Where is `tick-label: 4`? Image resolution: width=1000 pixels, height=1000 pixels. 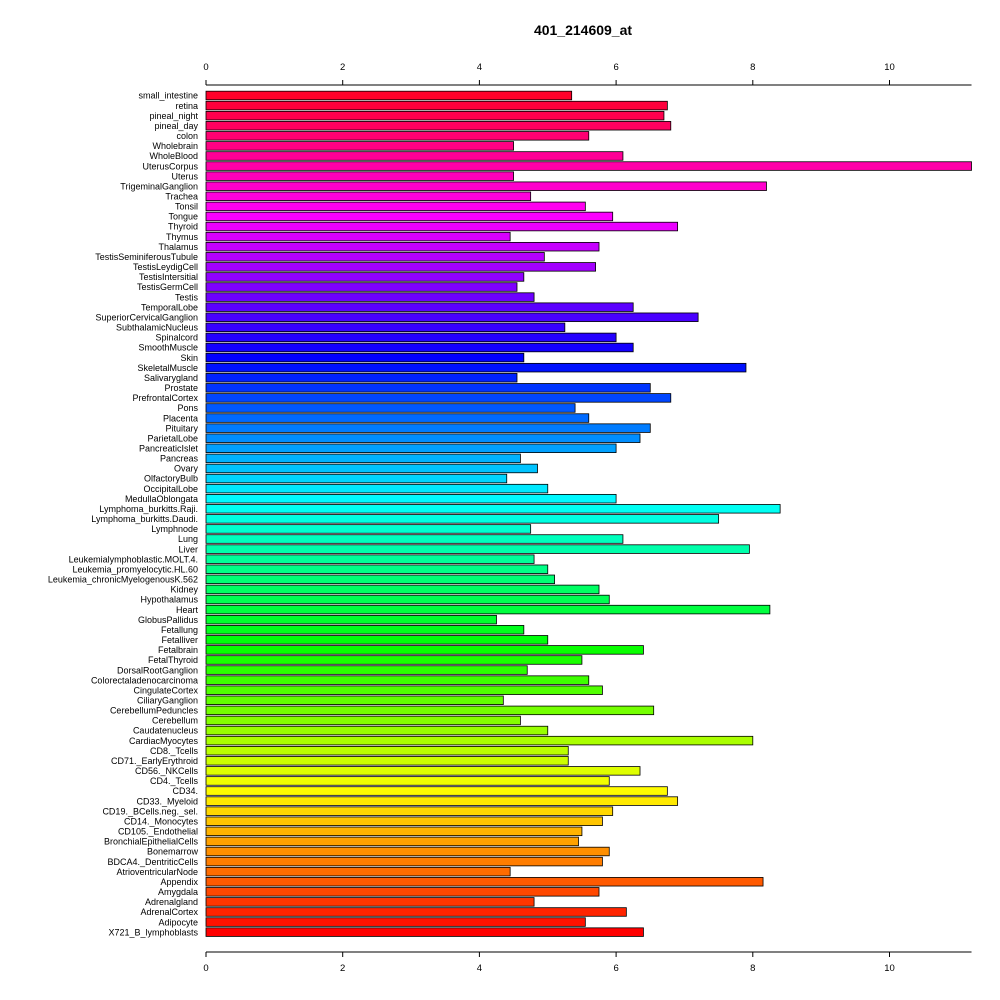
tick-label: 4 is located at coordinates (479, 67).